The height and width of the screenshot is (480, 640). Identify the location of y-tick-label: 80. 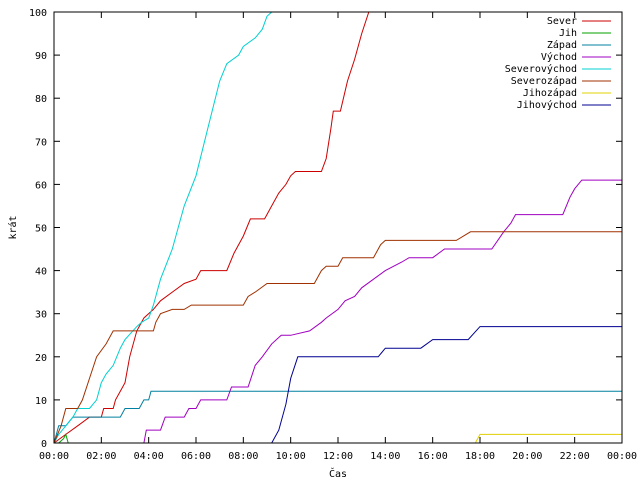
(41, 99).